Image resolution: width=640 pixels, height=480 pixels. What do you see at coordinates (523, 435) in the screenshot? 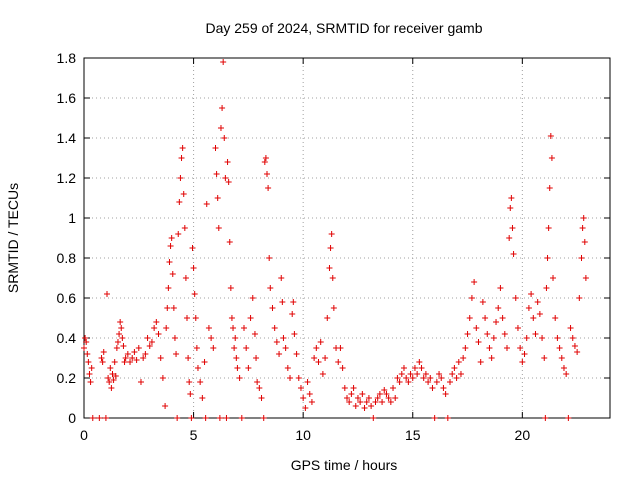
I see `x-tick-label: 20` at bounding box center [523, 435].